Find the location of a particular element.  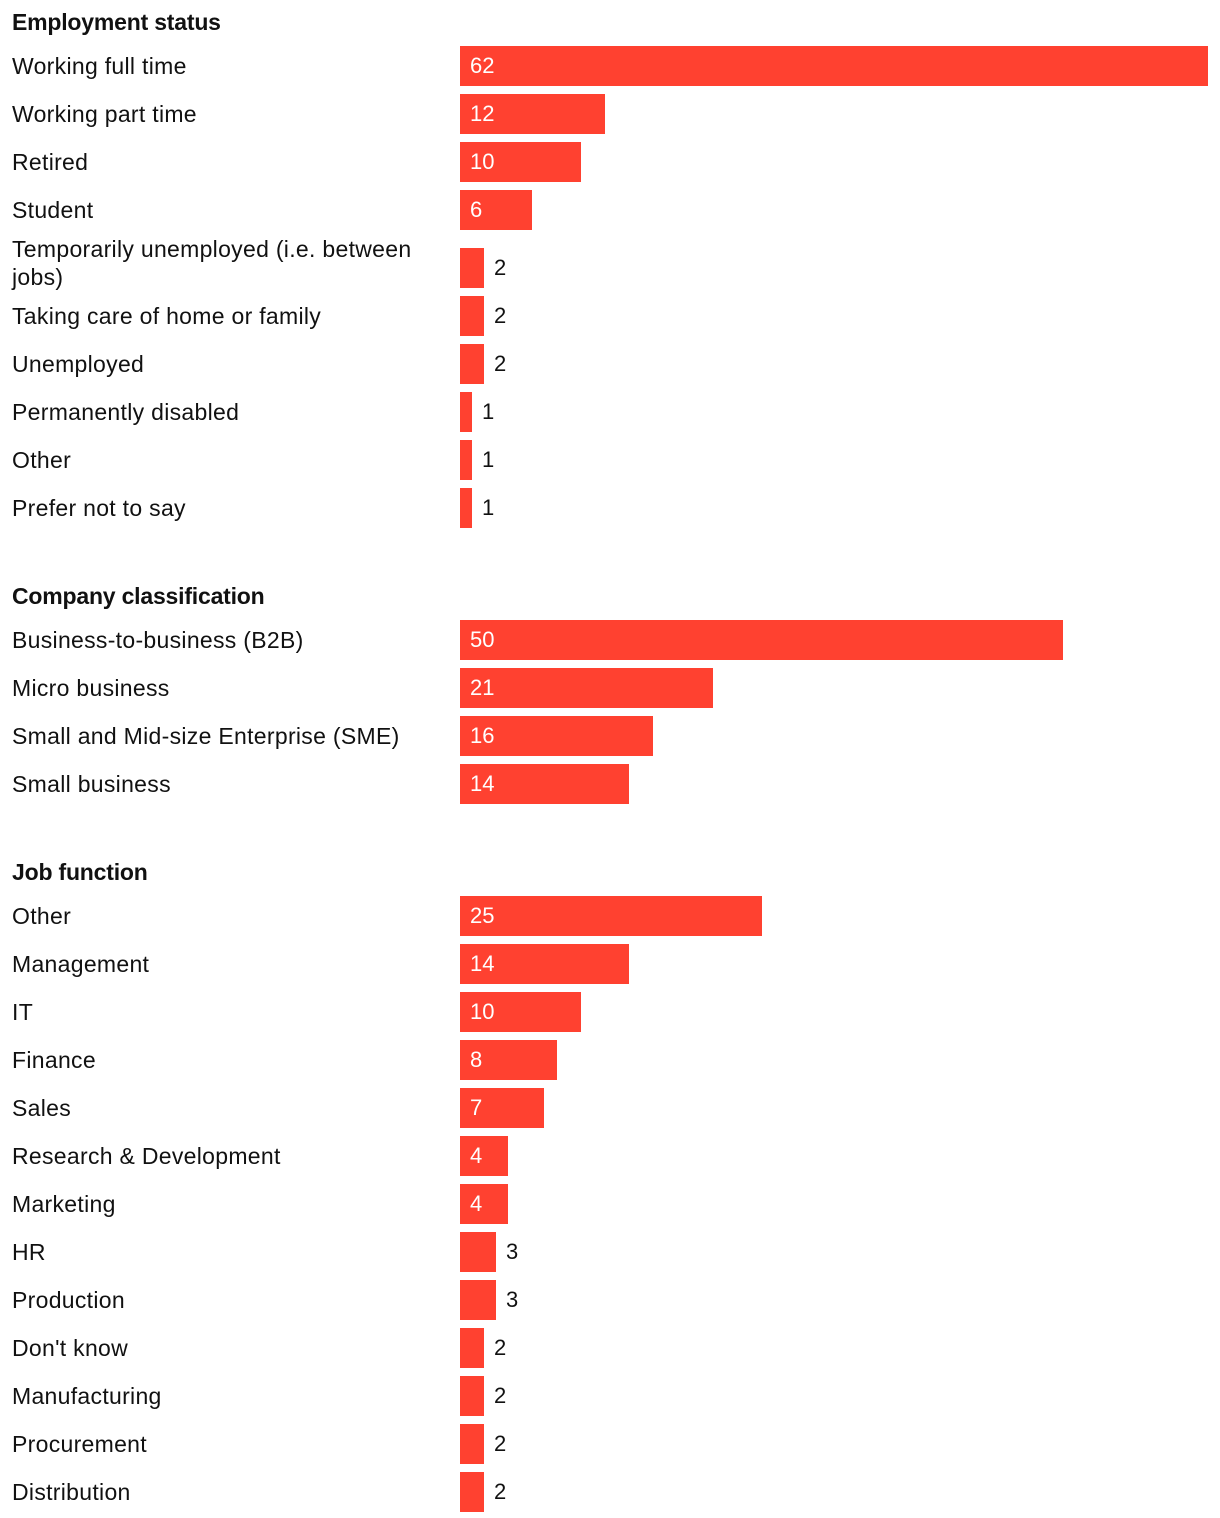

category-label: HR is located at coordinates (29, 1252).